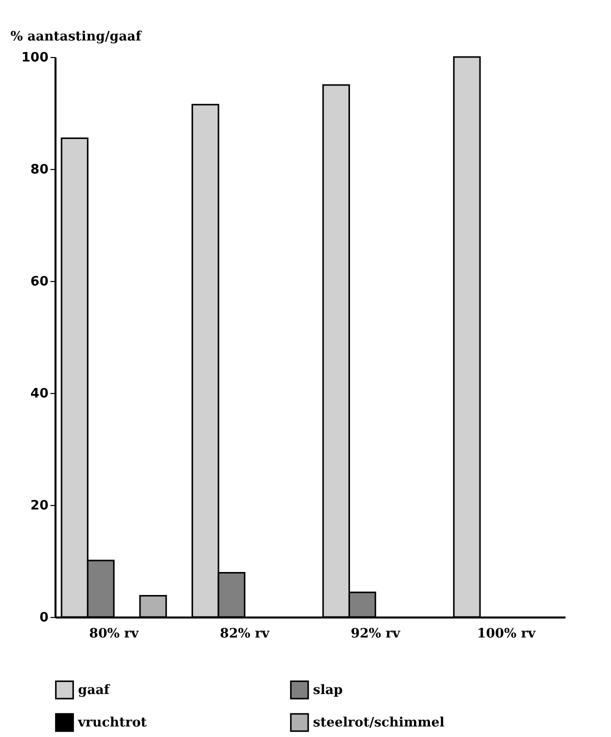 The width and height of the screenshot is (611, 737). What do you see at coordinates (39, 506) in the screenshot?
I see `y-tick-label: 20` at bounding box center [39, 506].